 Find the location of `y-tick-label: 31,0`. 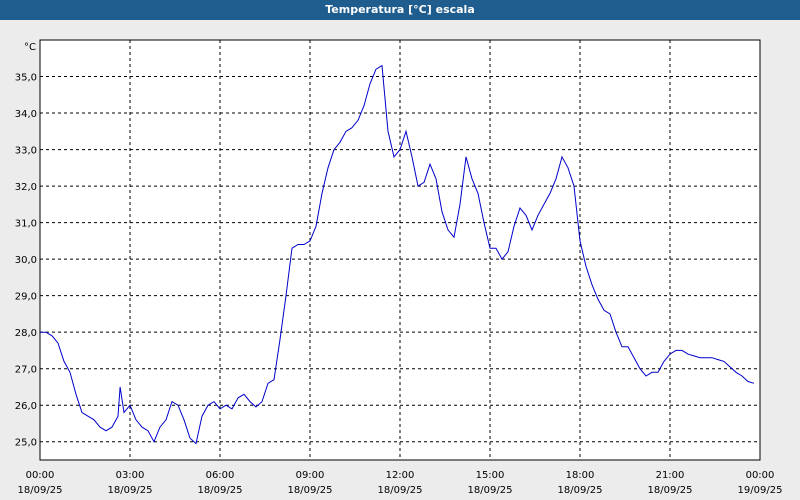

y-tick-label: 31,0 is located at coordinates (26, 224).